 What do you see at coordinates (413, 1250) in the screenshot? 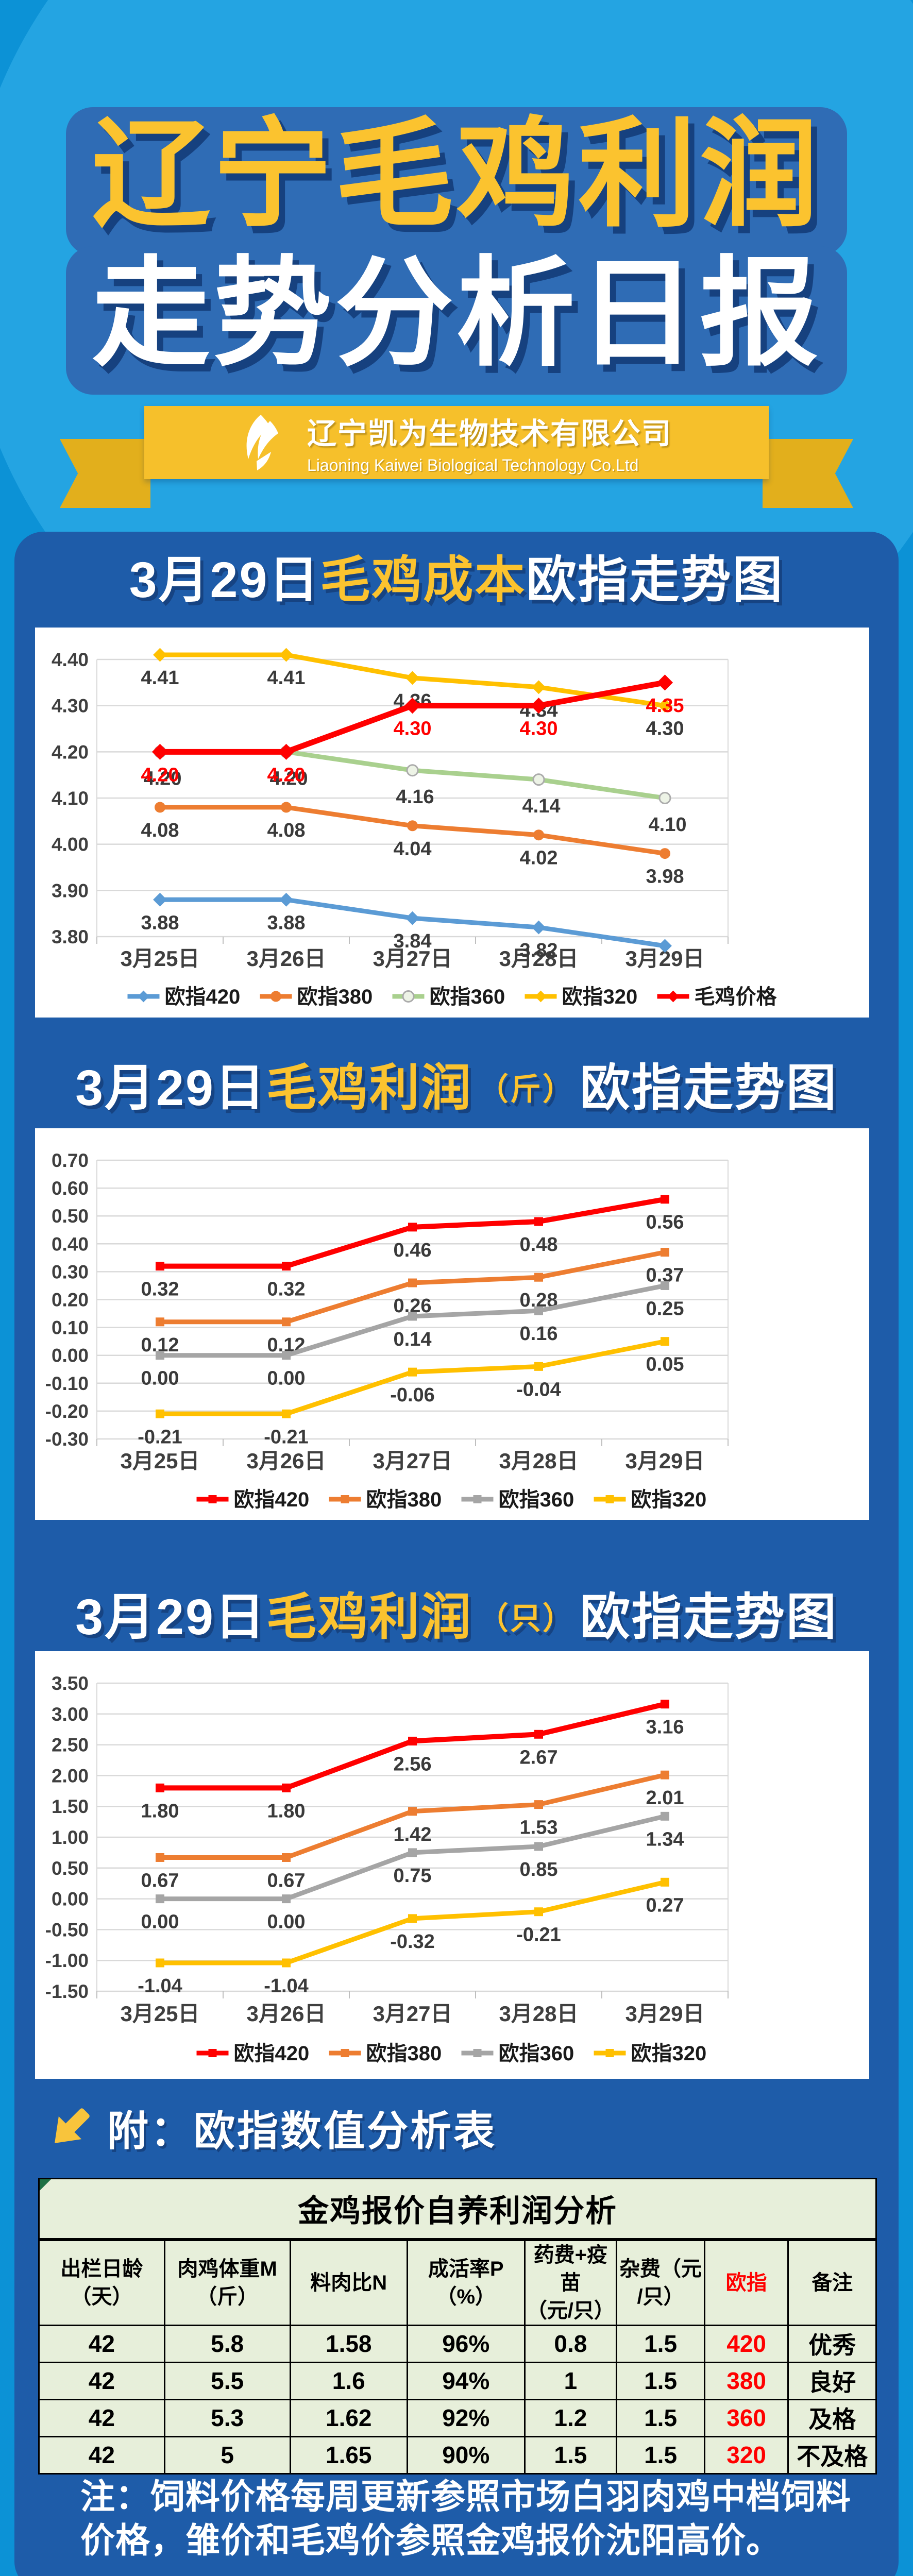
I see `svg-text: 0.46` at bounding box center [413, 1250].